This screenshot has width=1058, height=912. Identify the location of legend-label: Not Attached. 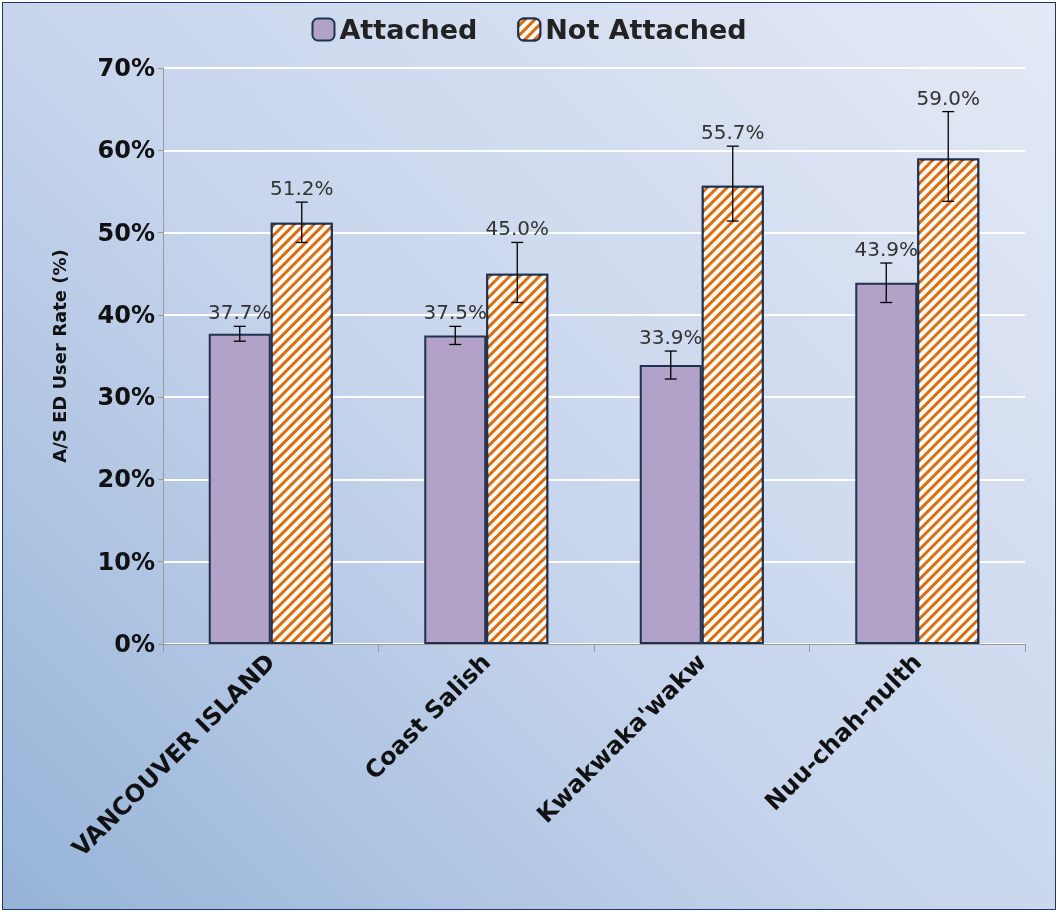
(646, 29).